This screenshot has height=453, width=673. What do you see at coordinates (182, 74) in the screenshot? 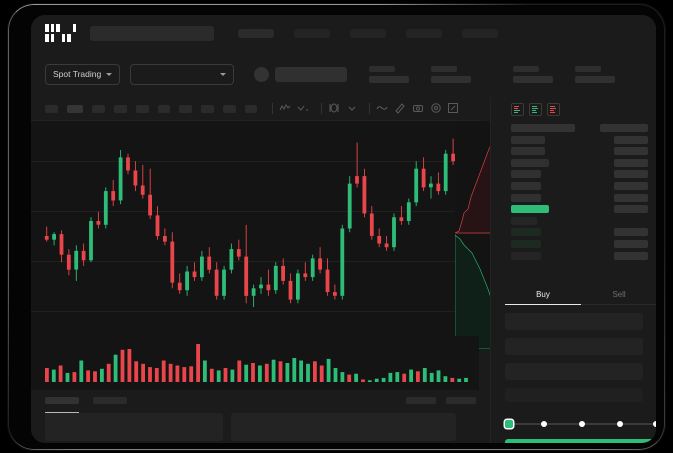
I see `pair-selector` at bounding box center [182, 74].